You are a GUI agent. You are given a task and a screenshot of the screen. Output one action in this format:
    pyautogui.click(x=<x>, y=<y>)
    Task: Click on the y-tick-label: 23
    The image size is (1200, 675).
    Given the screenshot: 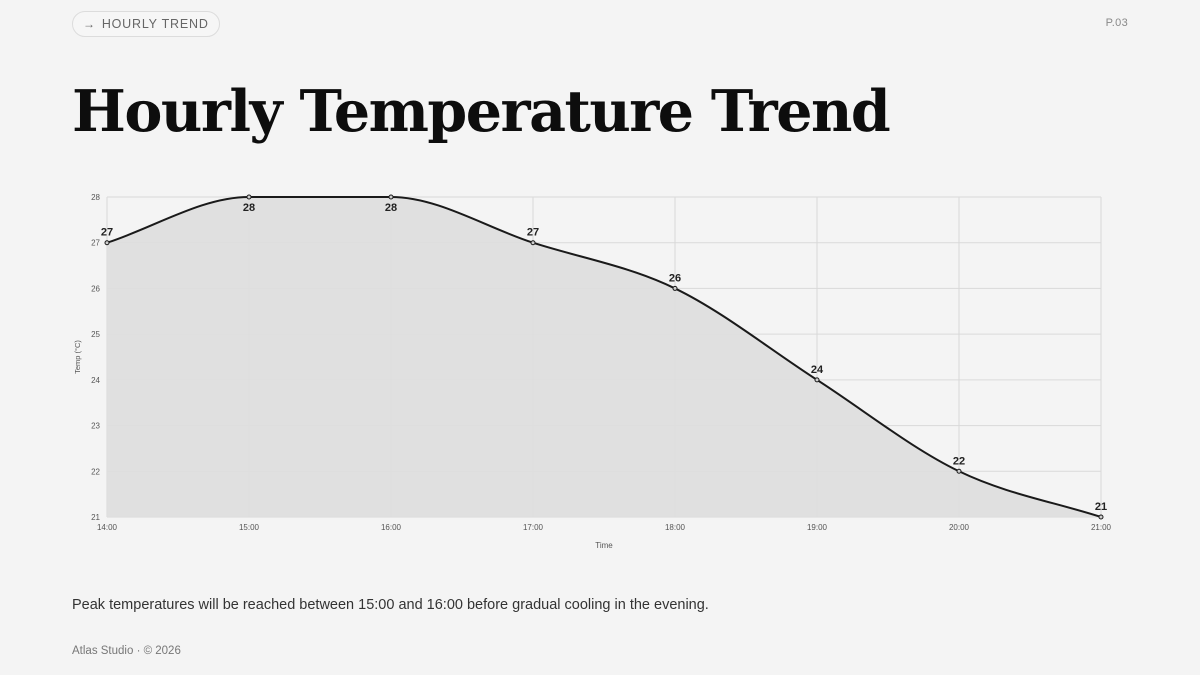 What is the action you would take?
    pyautogui.click(x=95, y=426)
    